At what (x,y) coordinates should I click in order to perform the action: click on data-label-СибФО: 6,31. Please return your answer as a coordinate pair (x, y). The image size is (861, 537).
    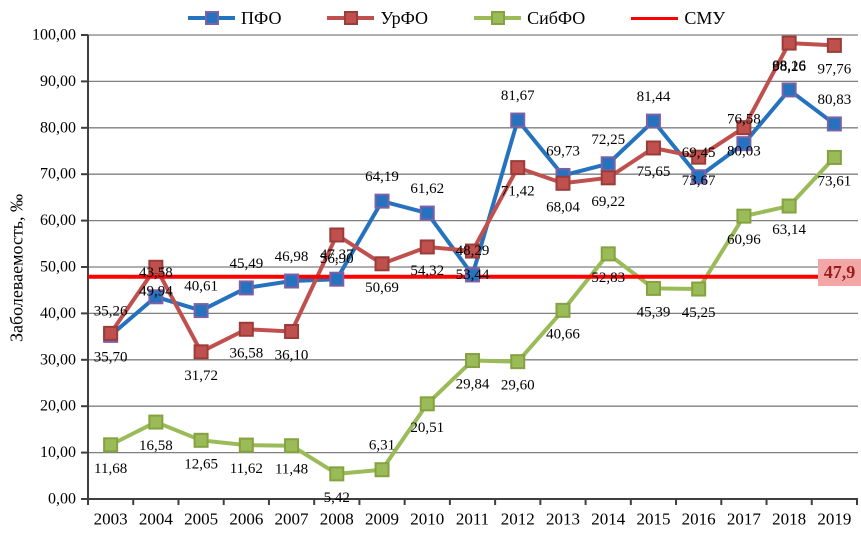
    Looking at the image, I should click on (382, 446).